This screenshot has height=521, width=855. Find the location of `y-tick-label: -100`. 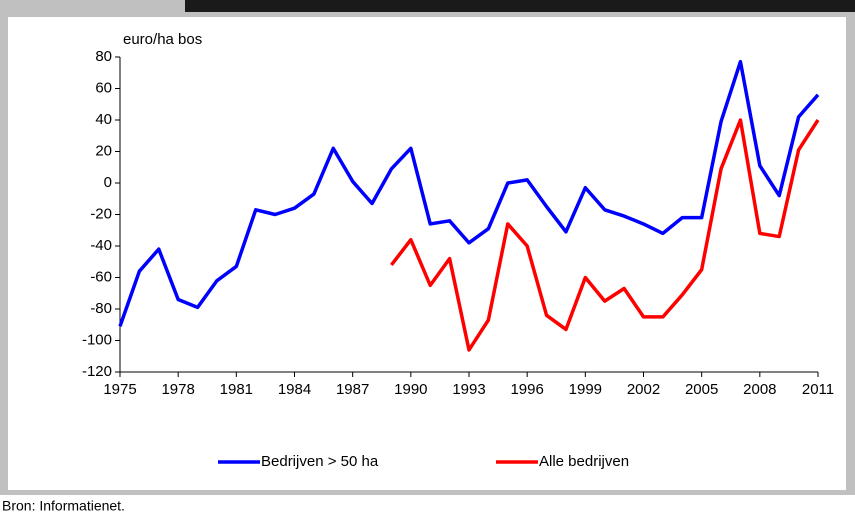

y-tick-label: -100 is located at coordinates (97, 339).